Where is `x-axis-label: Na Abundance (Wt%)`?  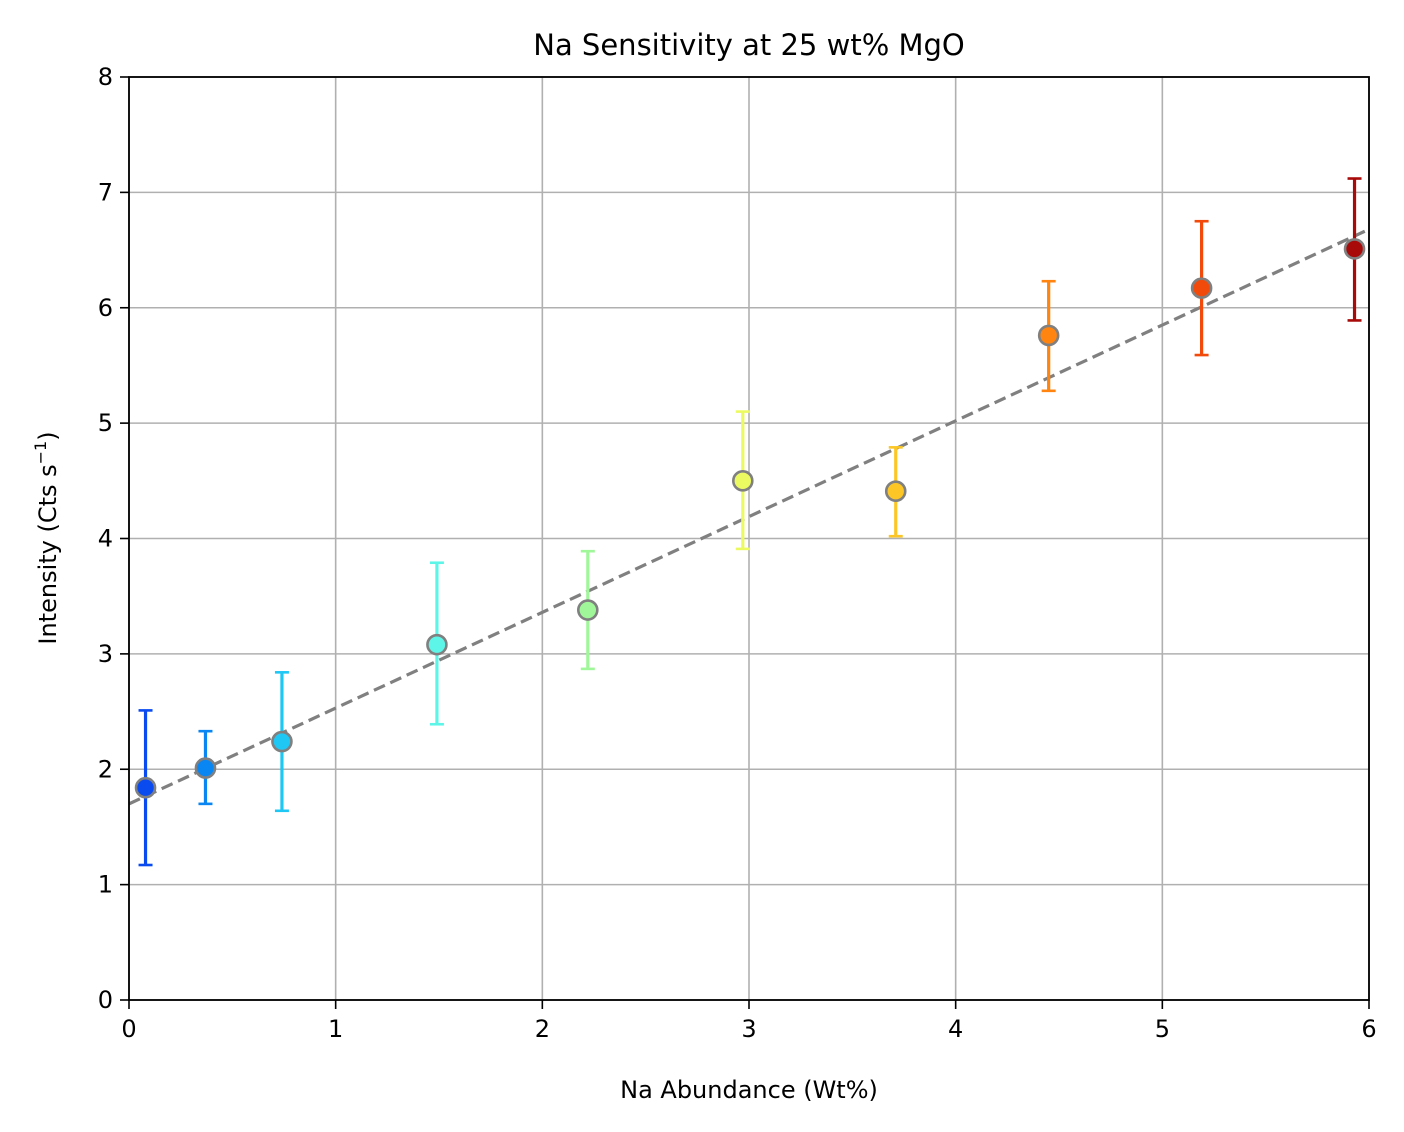
x-axis-label: Na Abundance (Wt%) is located at coordinates (749, 1090).